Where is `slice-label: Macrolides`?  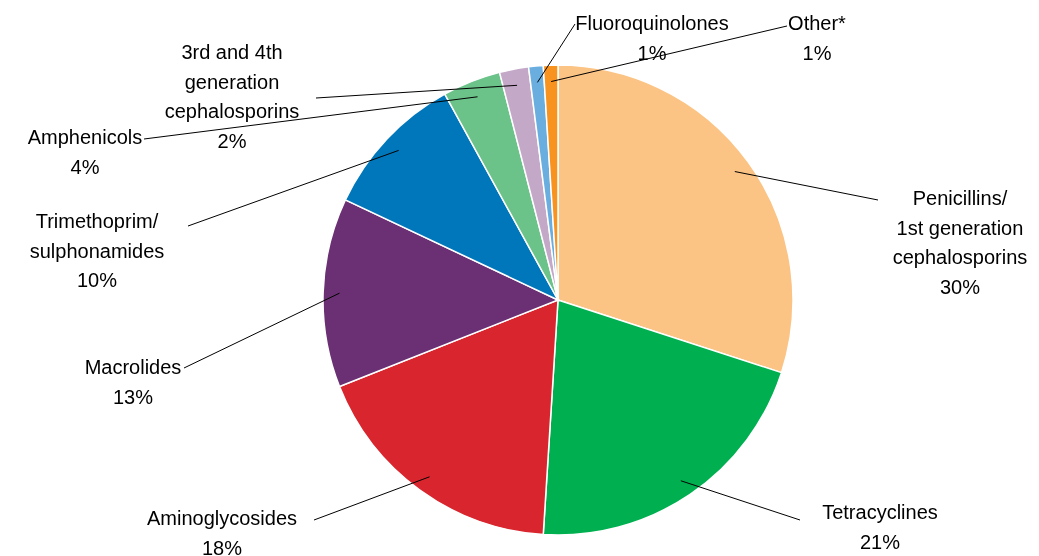
slice-label: Macrolides is located at coordinates (133, 367).